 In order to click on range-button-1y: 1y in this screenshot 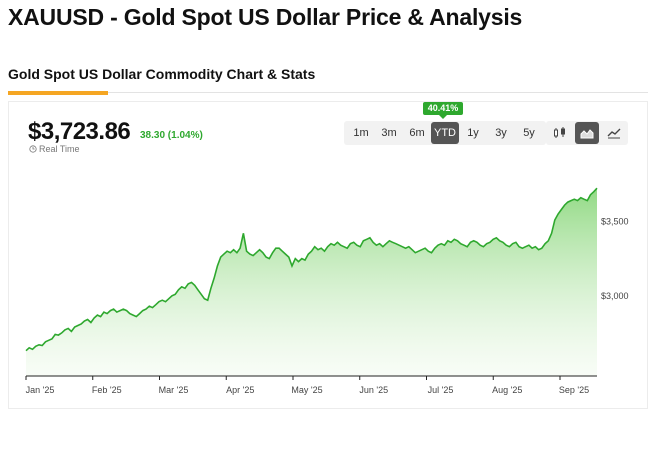, I will do `click(473, 133)`.